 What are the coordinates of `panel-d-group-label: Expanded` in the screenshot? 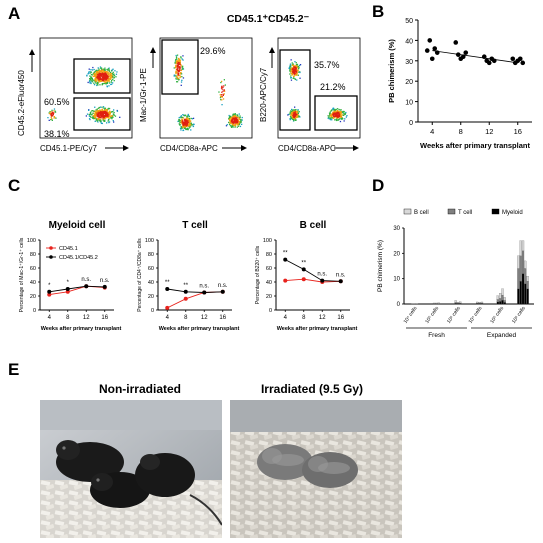 It's located at (502, 335).